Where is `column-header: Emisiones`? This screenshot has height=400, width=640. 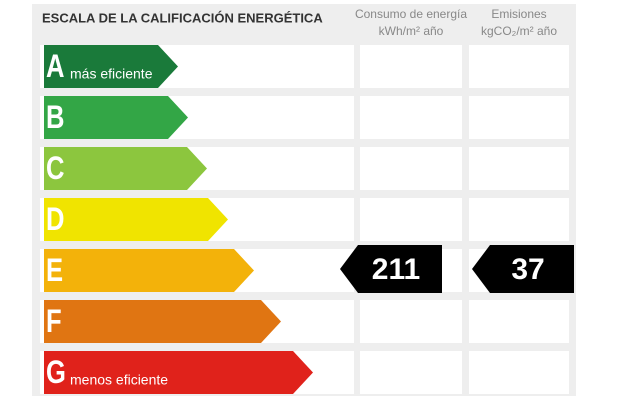
column-header: Emisiones is located at coordinates (518, 14).